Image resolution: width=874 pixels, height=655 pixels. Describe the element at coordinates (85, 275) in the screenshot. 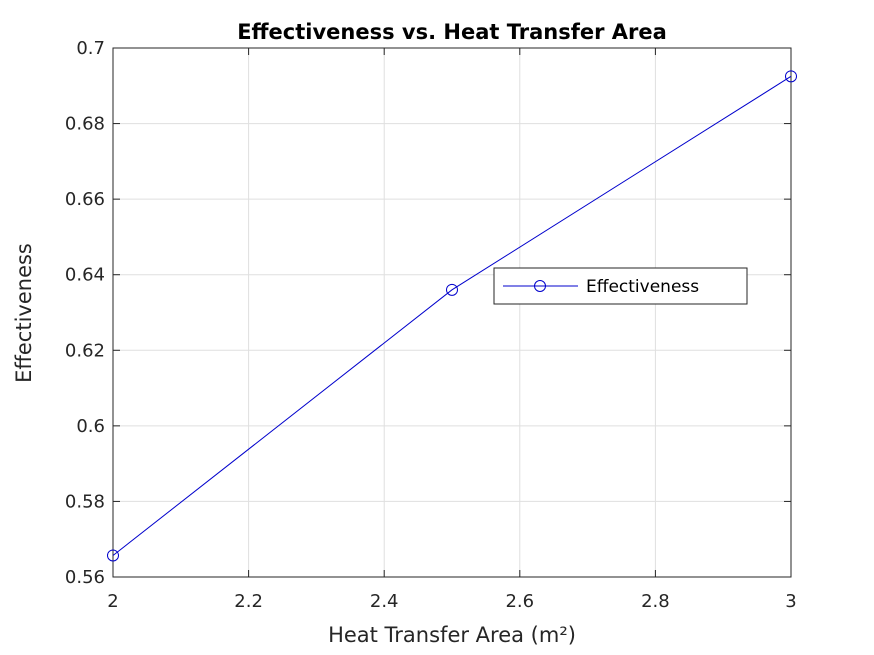

I see `y-tick-label: 0.64` at that location.